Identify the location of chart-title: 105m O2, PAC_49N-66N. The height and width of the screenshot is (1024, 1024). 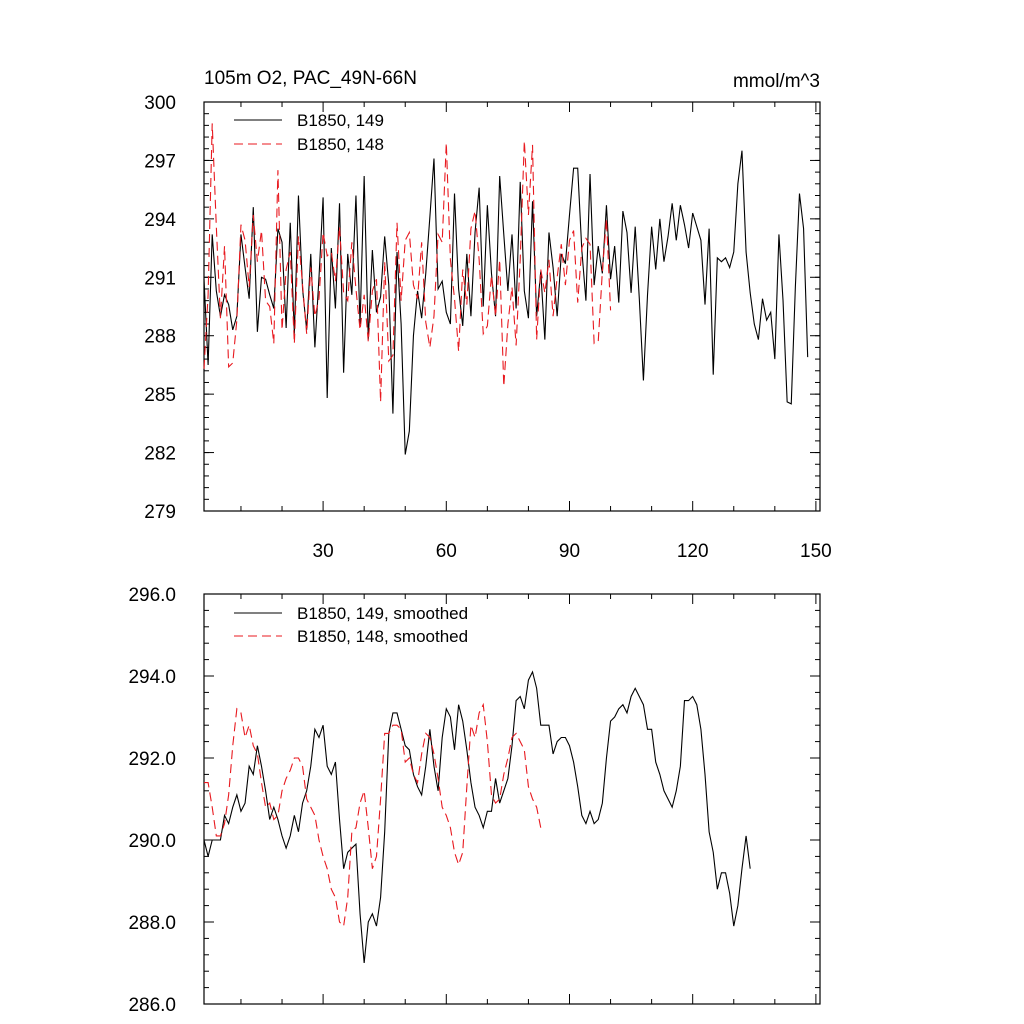
(310, 78).